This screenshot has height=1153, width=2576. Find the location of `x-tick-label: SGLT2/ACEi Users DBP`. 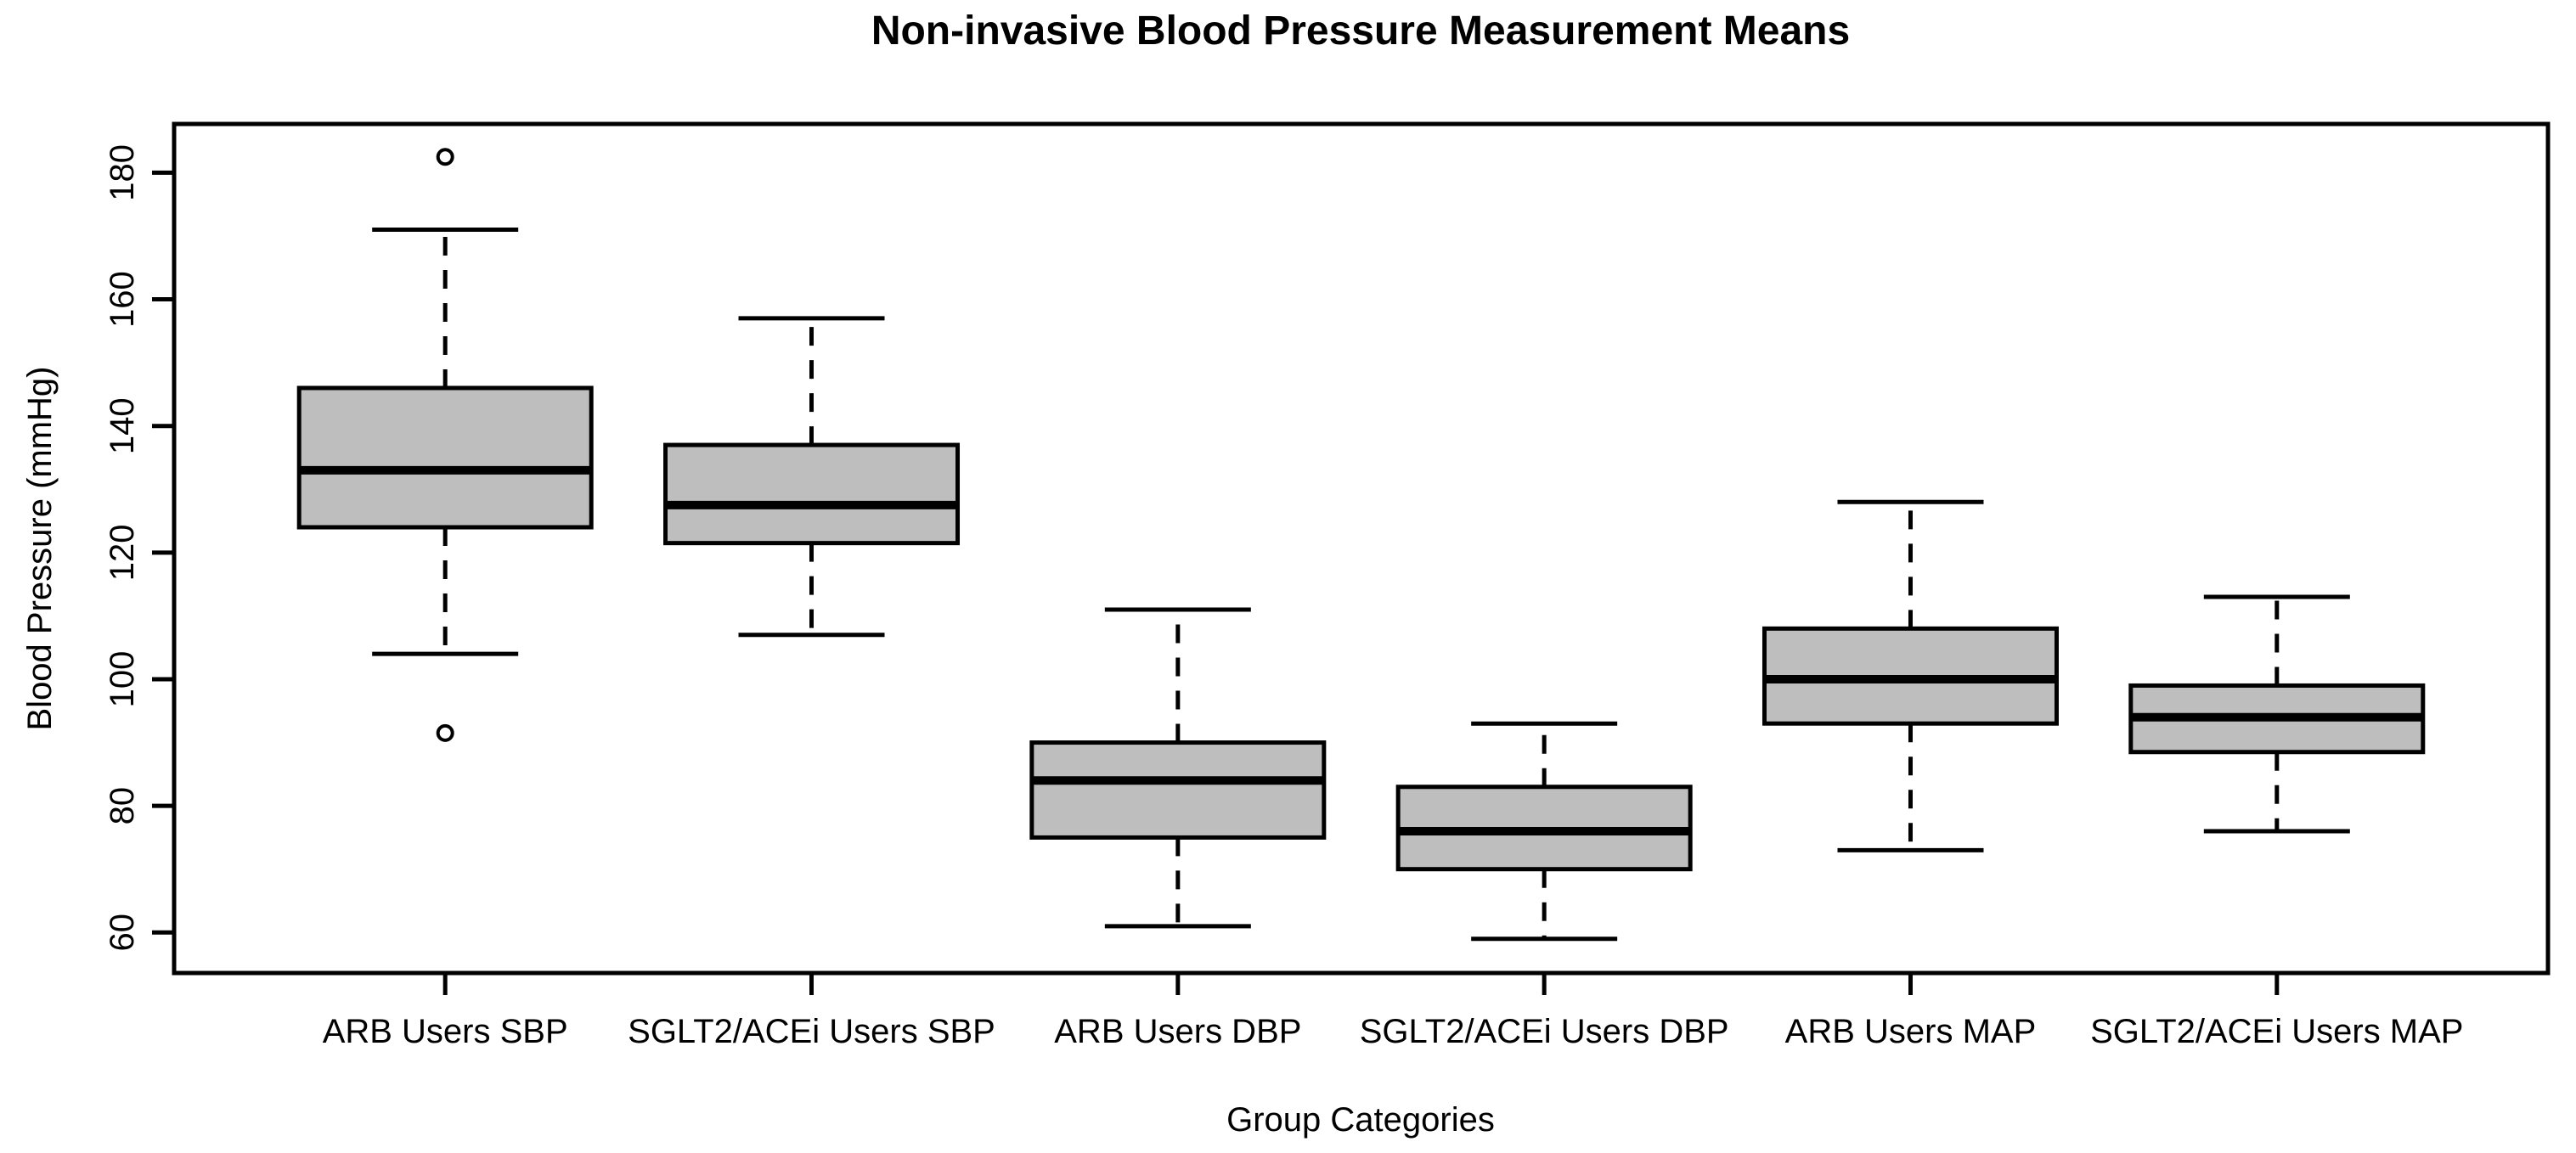

x-tick-label: SGLT2/ACEi Users DBP is located at coordinates (1544, 1031).